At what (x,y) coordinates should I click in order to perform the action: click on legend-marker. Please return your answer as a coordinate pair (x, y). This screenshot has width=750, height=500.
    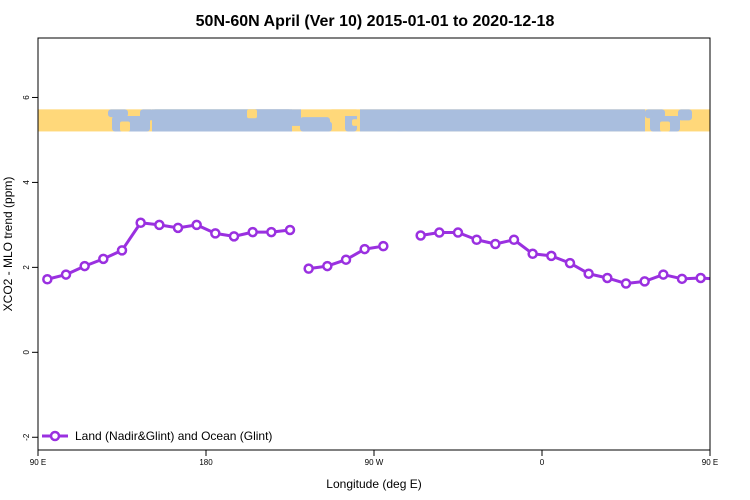
    Looking at the image, I should click on (55, 436).